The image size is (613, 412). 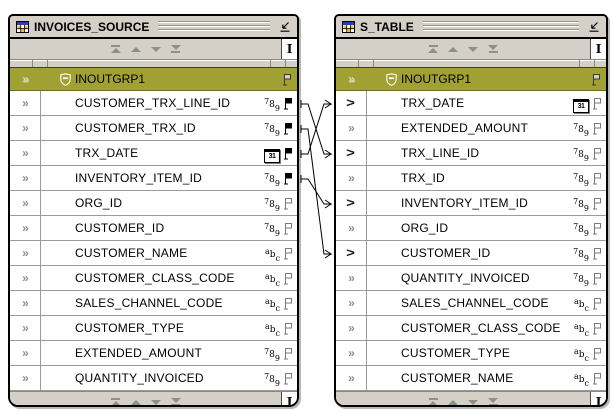 I want to click on field-name: CUSTOMER_TYPE, so click(x=456, y=353).